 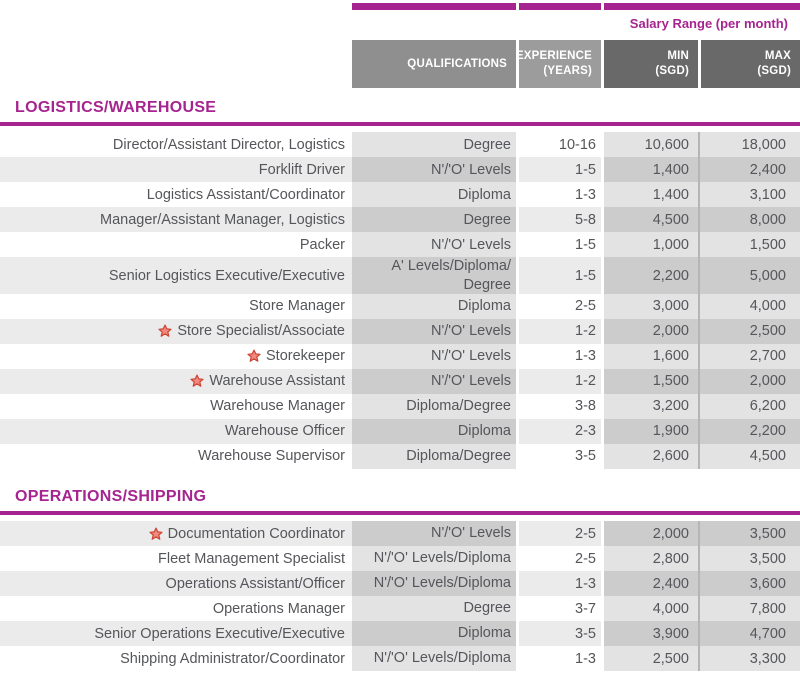 What do you see at coordinates (301, 169) in the screenshot?
I see `job-title-text: Forklift Driver` at bounding box center [301, 169].